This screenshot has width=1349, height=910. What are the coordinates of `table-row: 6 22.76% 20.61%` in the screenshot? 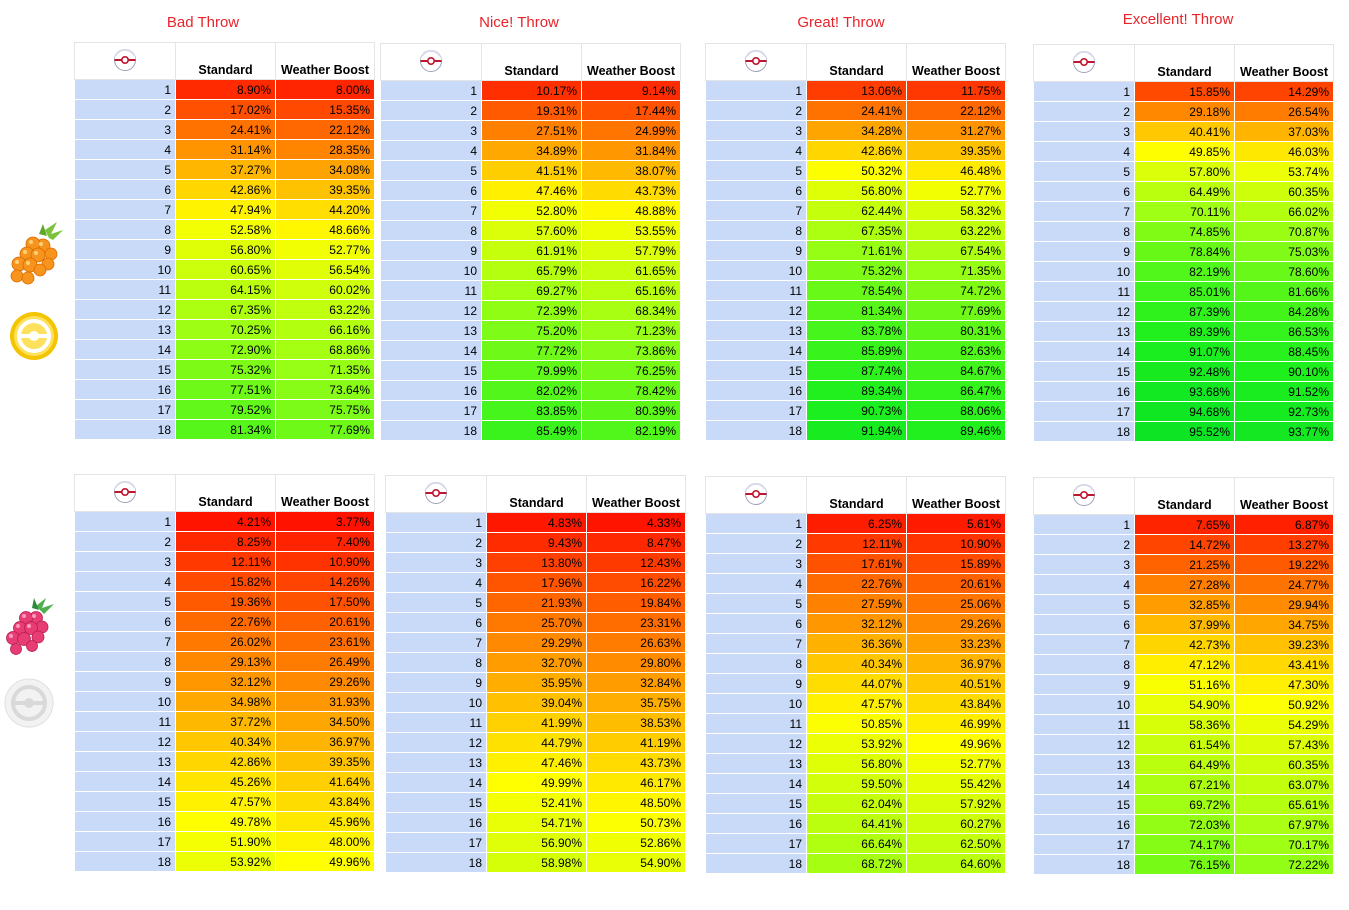 It's located at (224, 621).